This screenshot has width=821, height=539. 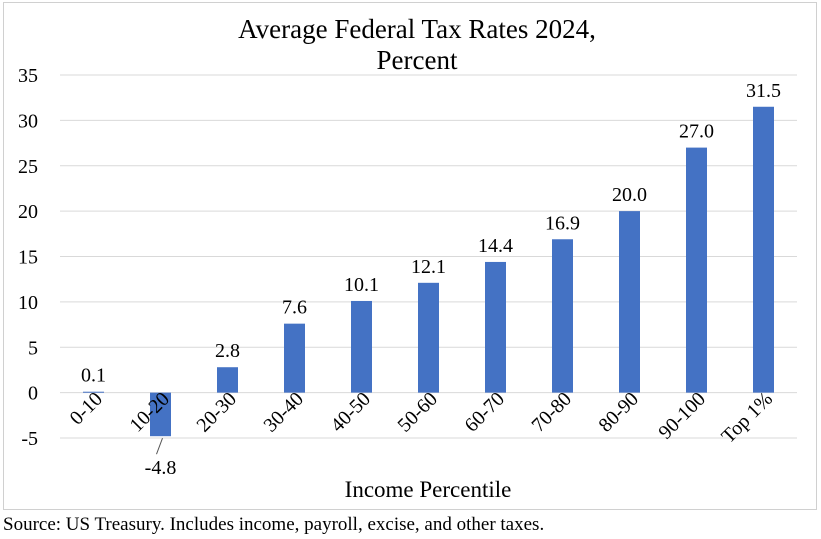 What do you see at coordinates (629, 195) in the screenshot?
I see `data-label: 20.0` at bounding box center [629, 195].